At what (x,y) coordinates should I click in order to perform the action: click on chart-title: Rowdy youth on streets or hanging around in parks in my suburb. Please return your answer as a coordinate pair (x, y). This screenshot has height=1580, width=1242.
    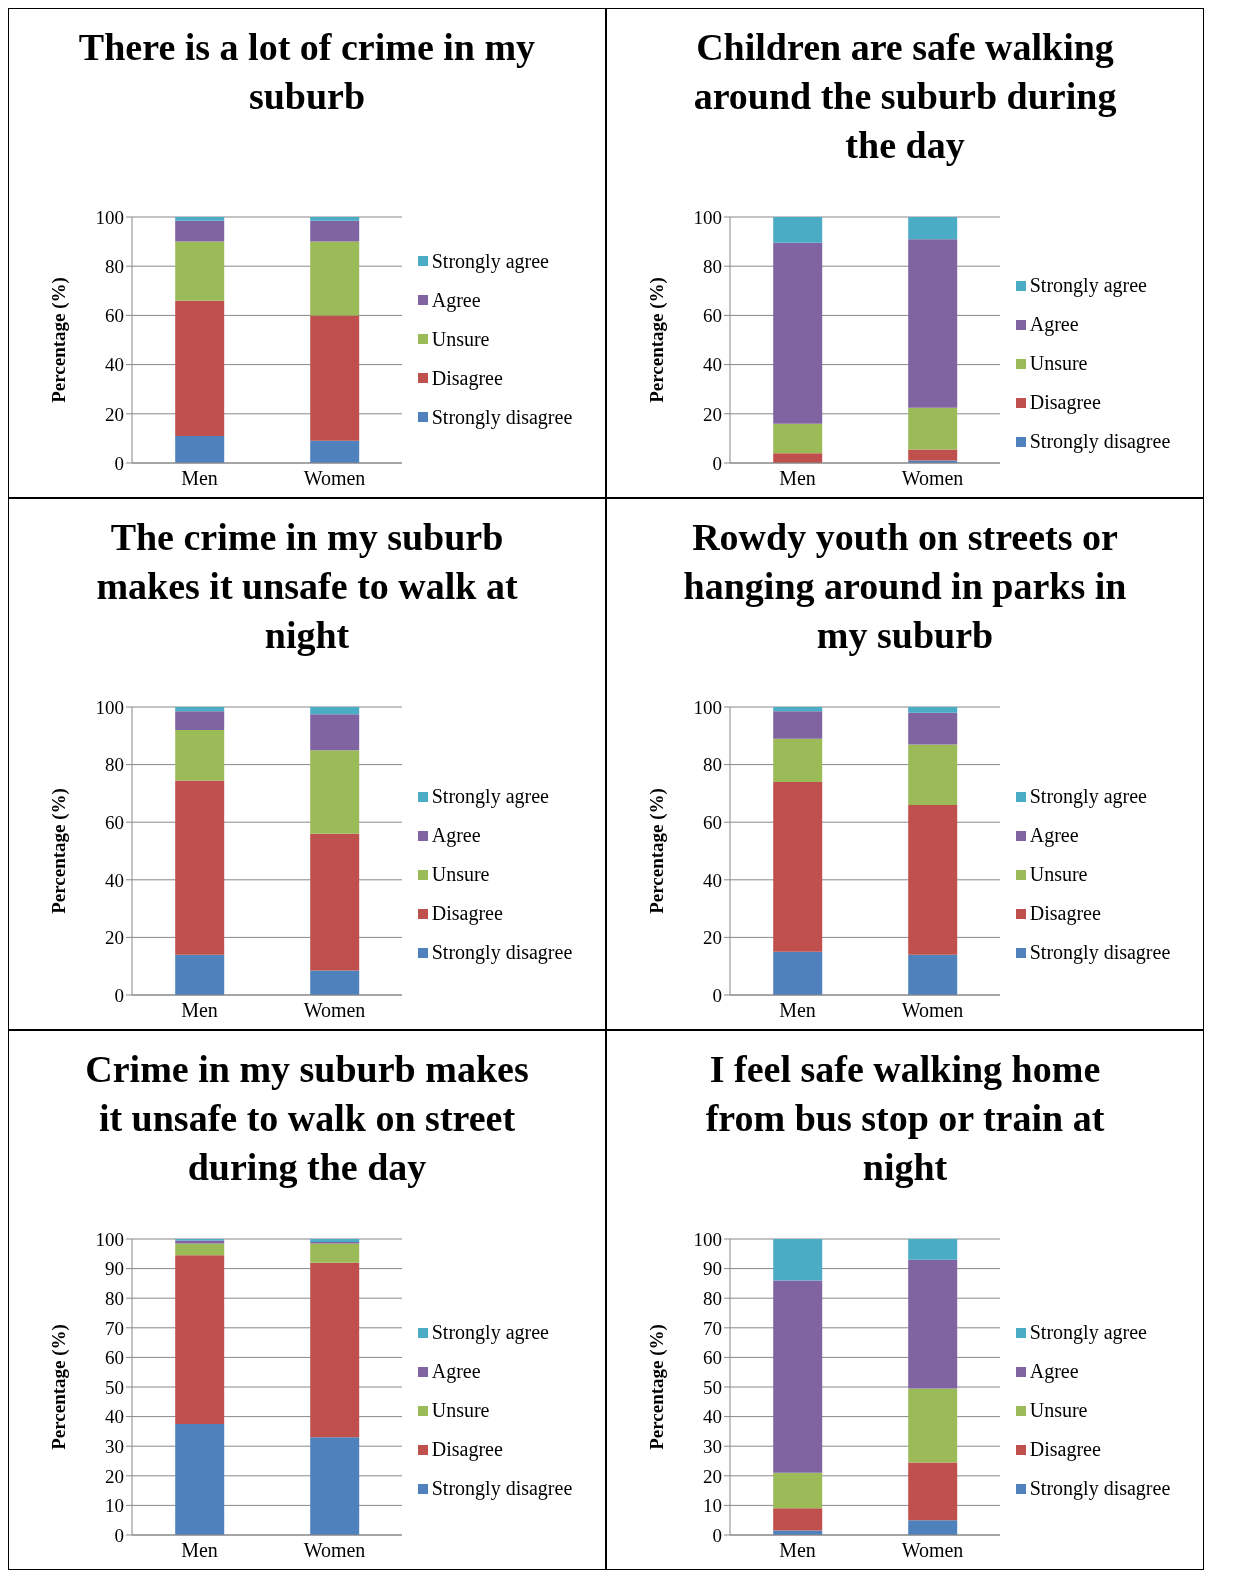
    Looking at the image, I should click on (905, 586).